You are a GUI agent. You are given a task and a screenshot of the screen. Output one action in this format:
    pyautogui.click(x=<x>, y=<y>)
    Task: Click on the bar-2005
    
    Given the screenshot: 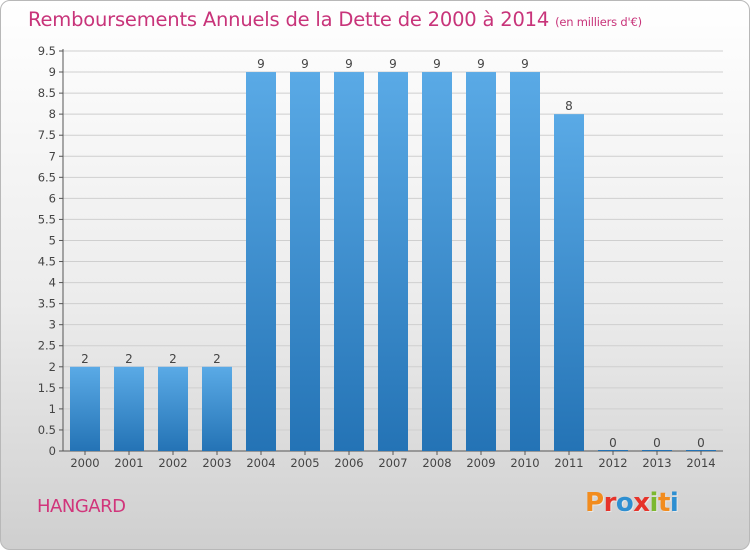 What is the action you would take?
    pyautogui.click(x=305, y=261)
    